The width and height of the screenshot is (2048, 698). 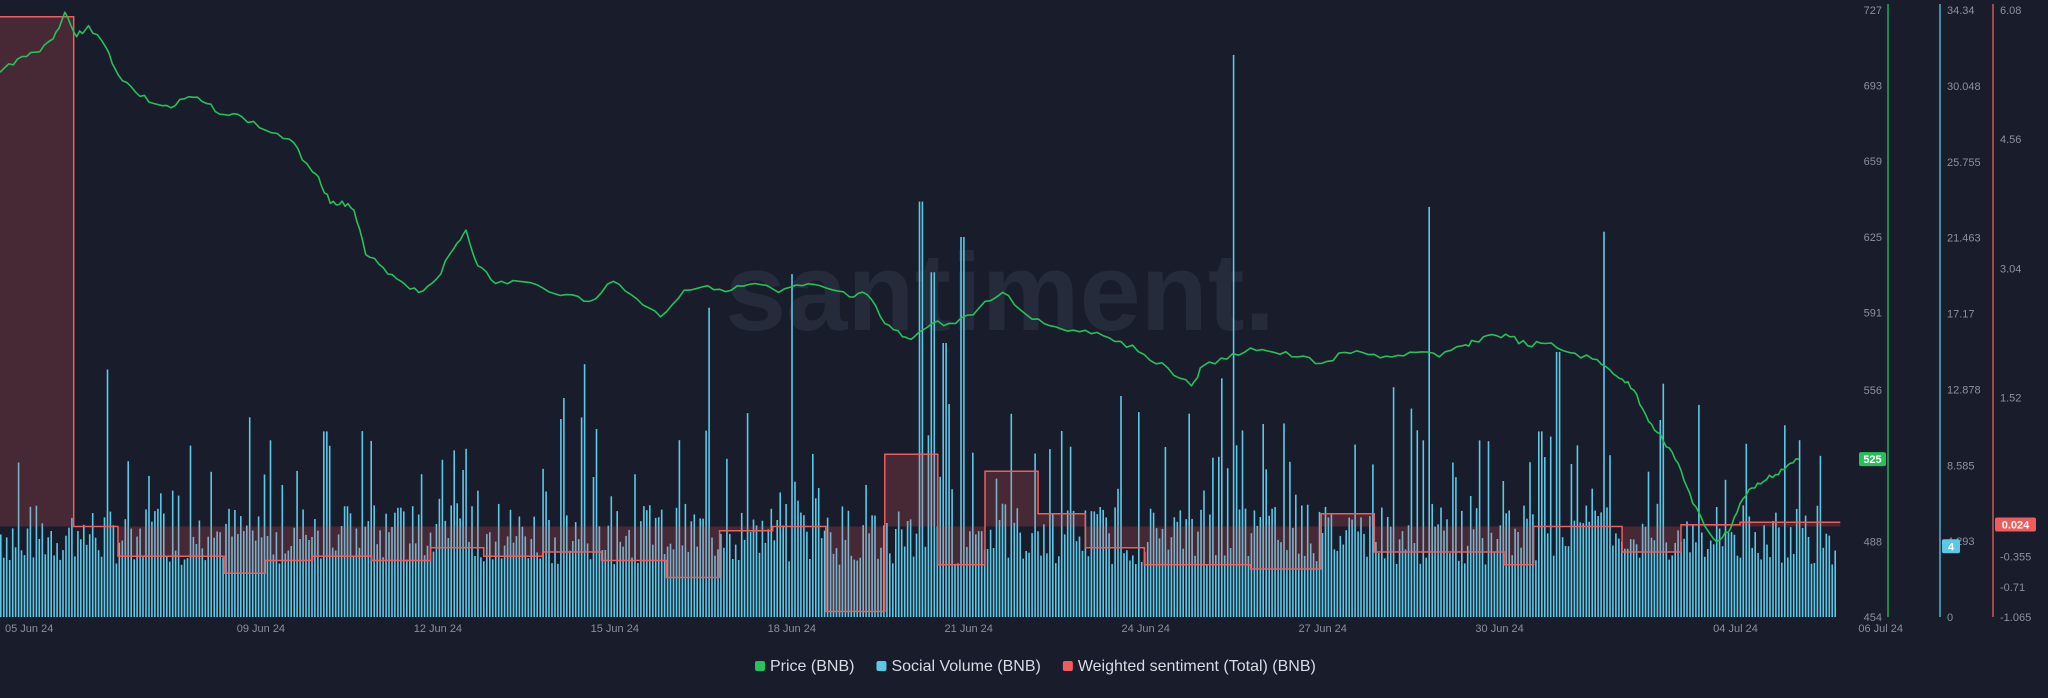 What do you see at coordinates (1197, 666) in the screenshot?
I see `legend-entry: Weighted sentiment (Total) (BNB)` at bounding box center [1197, 666].